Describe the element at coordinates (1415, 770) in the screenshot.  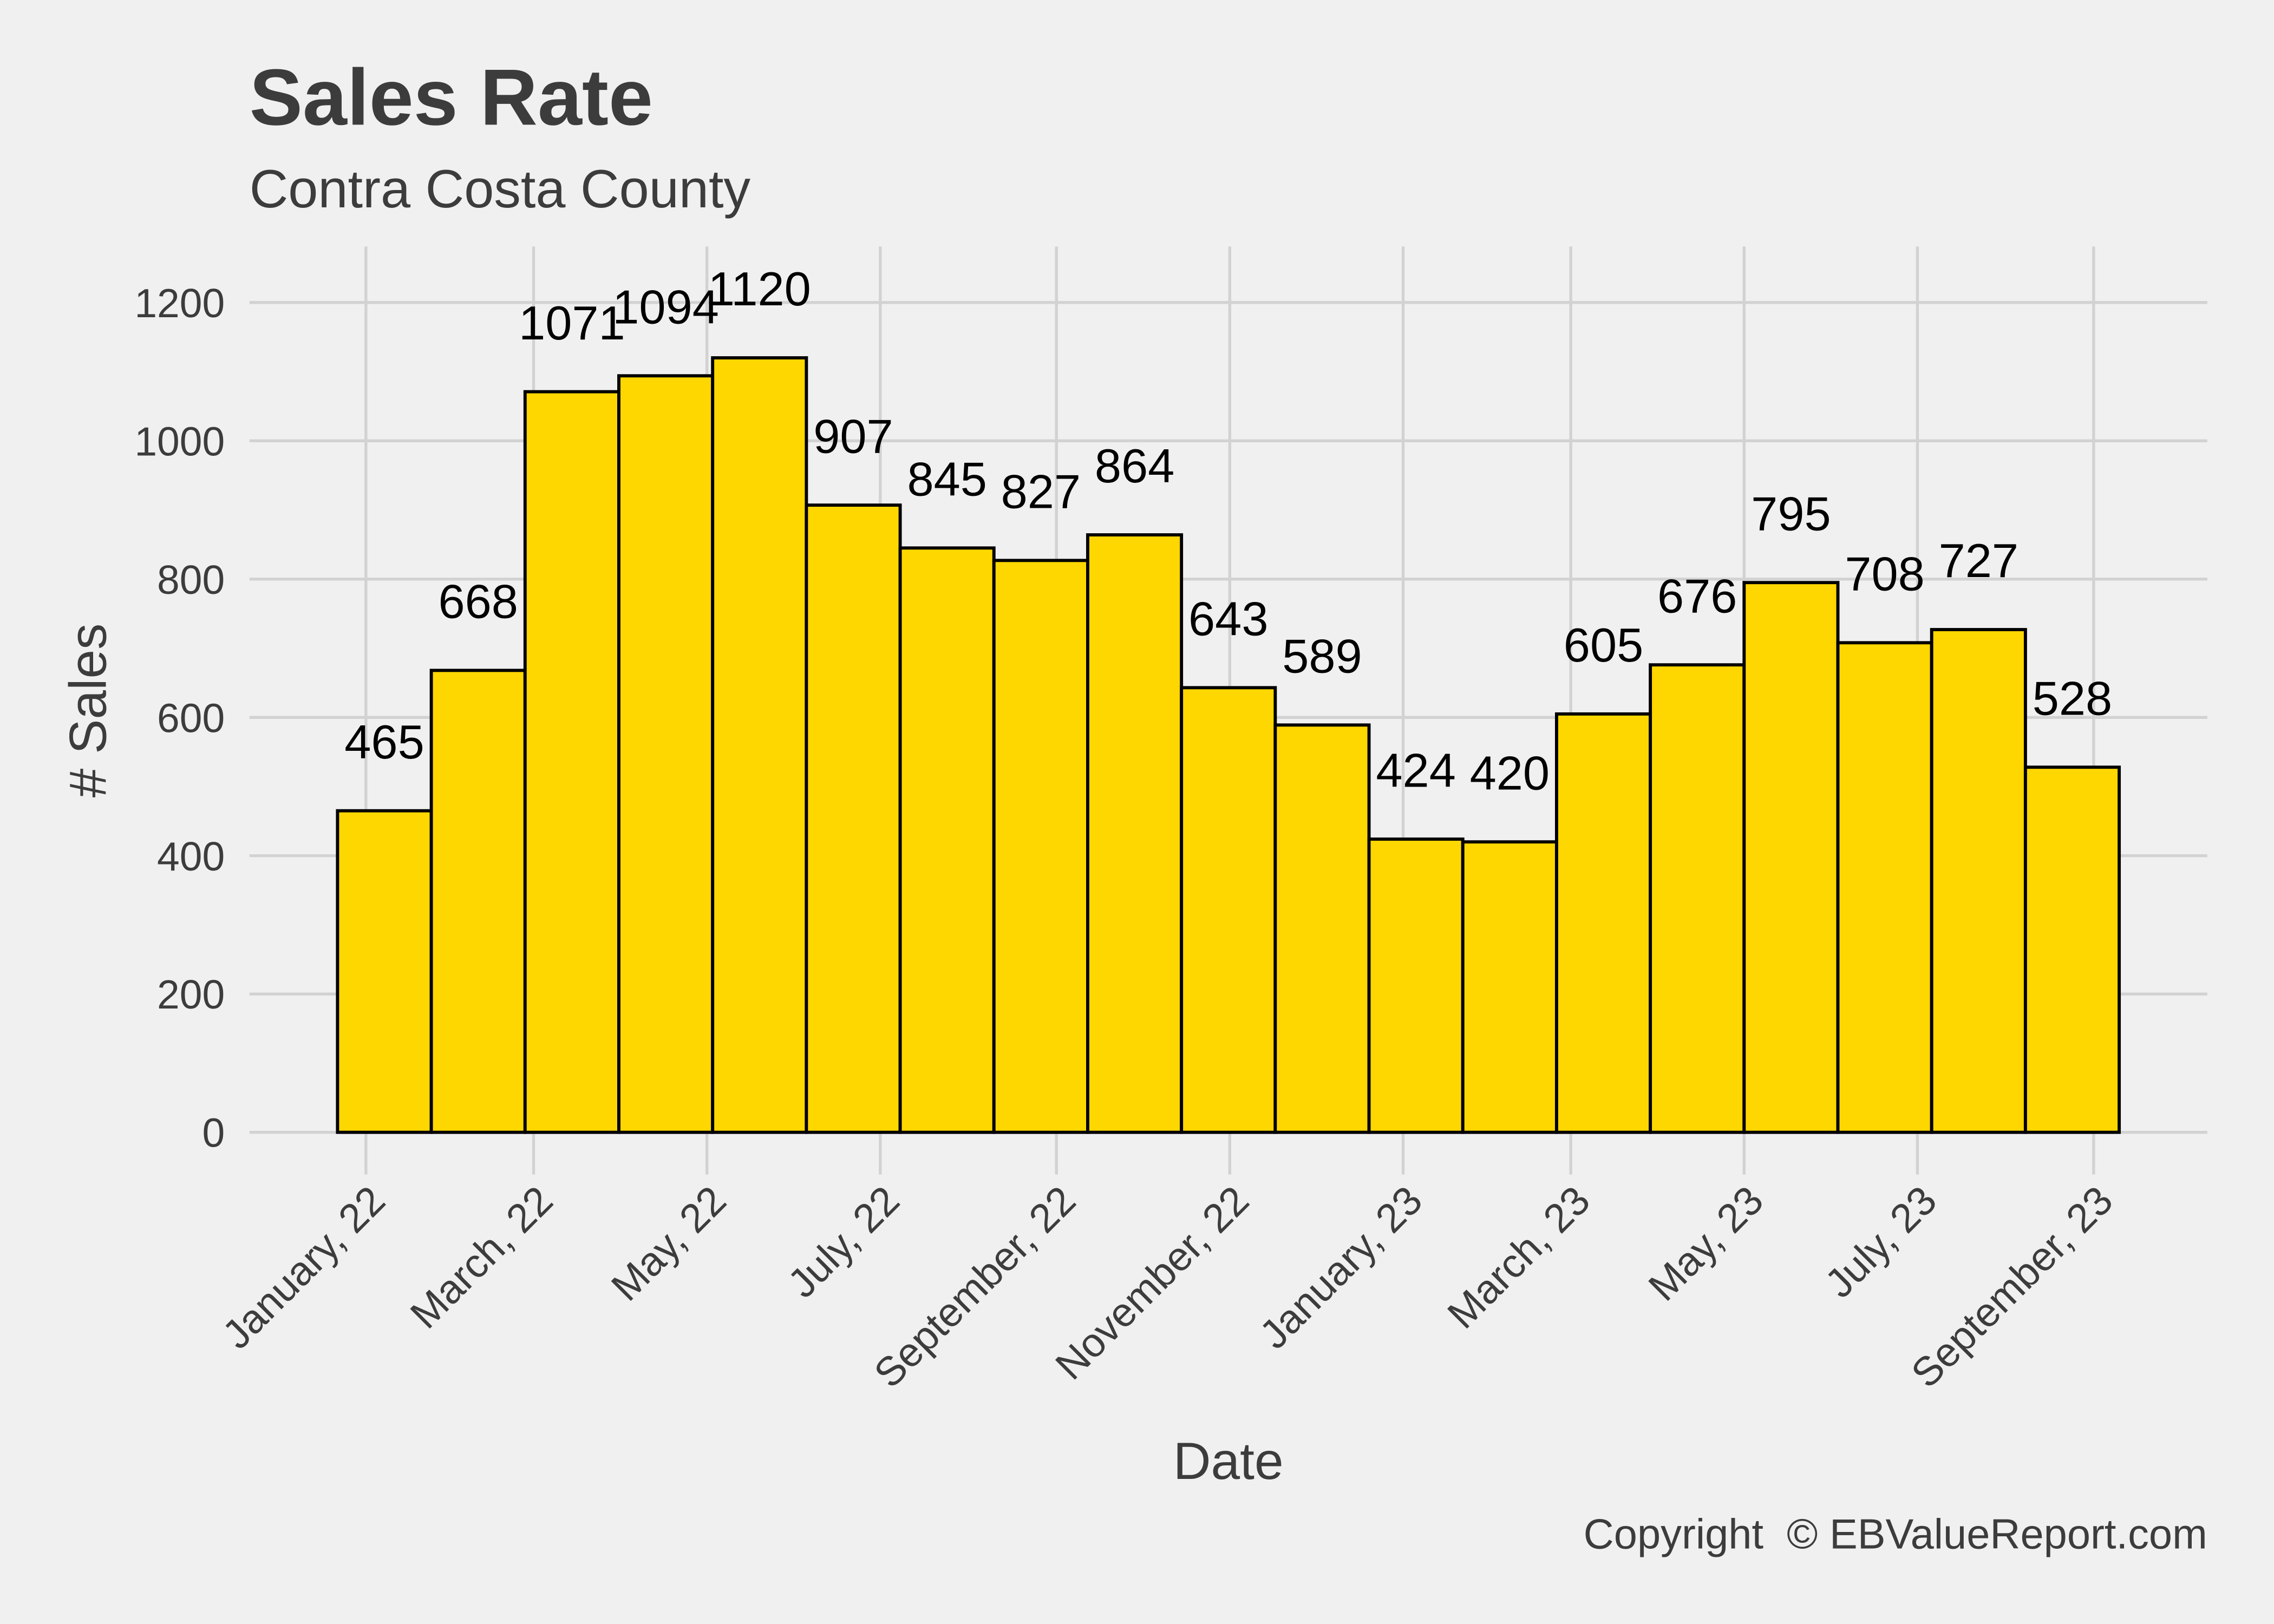
I see `bar-value-label: 424` at that location.